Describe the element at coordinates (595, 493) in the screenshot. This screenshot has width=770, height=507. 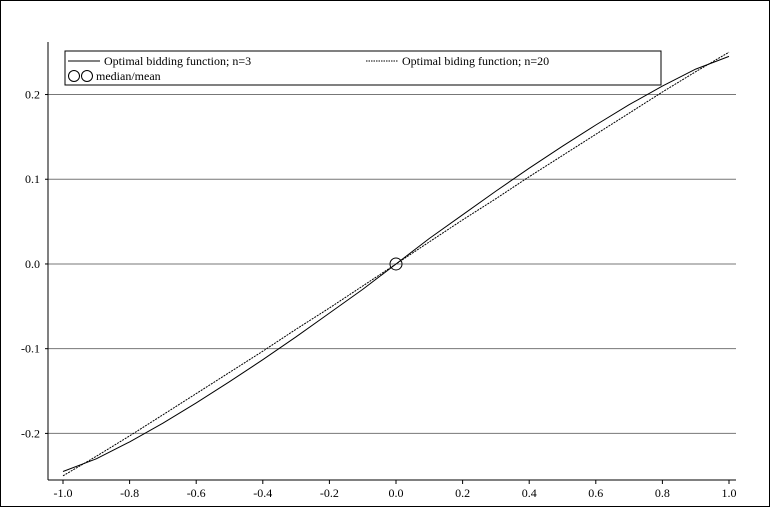
I see `x-tick-label: 0.6` at that location.